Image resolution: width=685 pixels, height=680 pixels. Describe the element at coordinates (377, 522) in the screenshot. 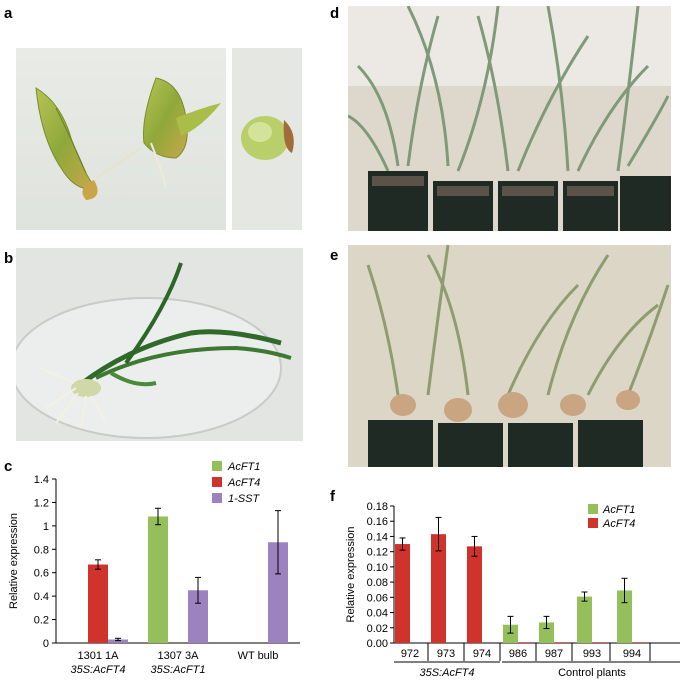

I see `y-tick-label: 0.16` at that location.